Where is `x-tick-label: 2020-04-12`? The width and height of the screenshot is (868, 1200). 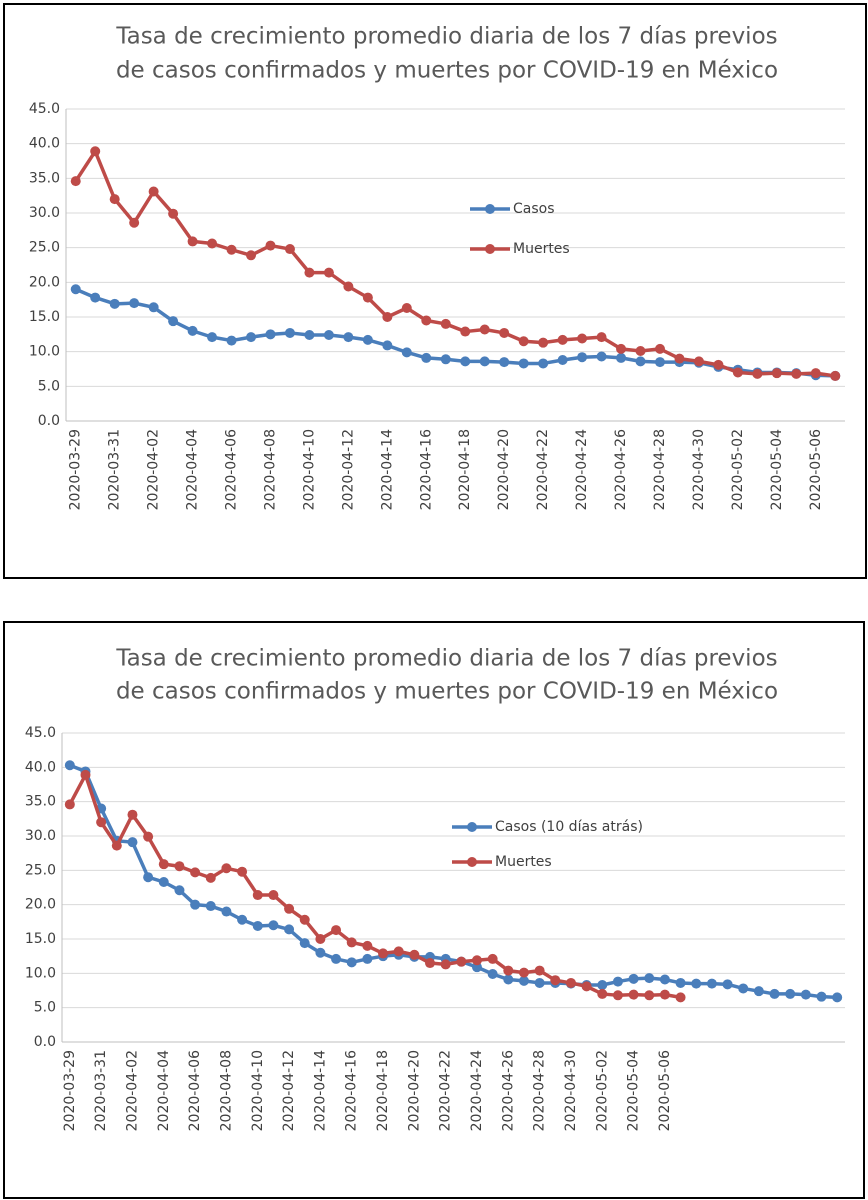 x-tick-label: 2020-04-12 is located at coordinates (348, 469).